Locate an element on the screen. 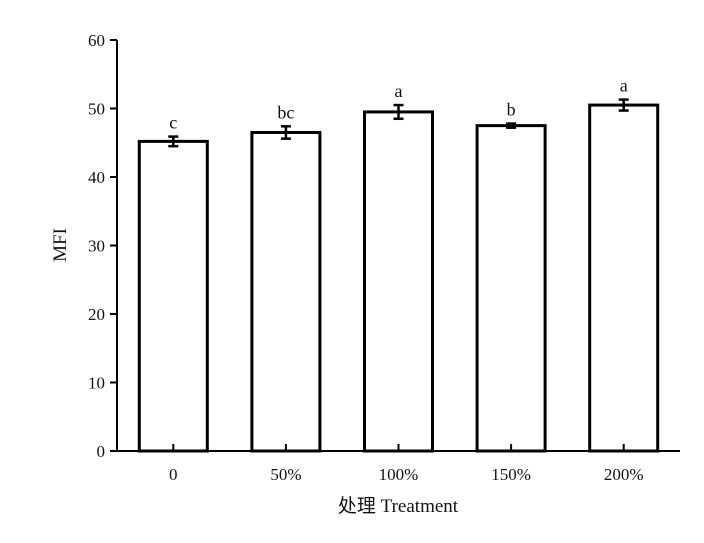 The width and height of the screenshot is (704, 543). significance-label: bc is located at coordinates (285, 112).